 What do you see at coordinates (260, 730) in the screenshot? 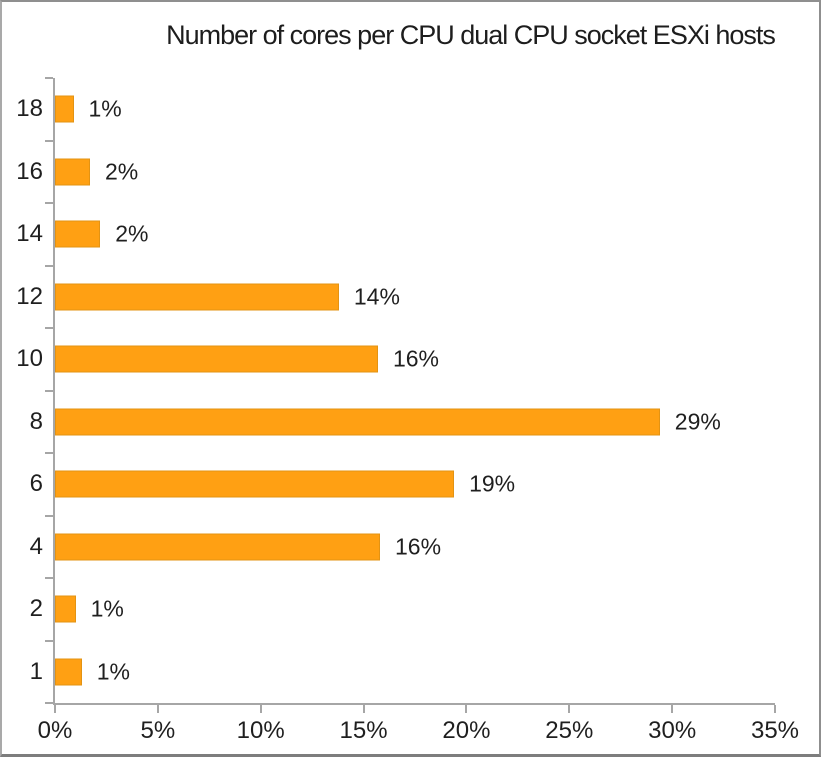
I see `x-axis-label: 10%` at bounding box center [260, 730].